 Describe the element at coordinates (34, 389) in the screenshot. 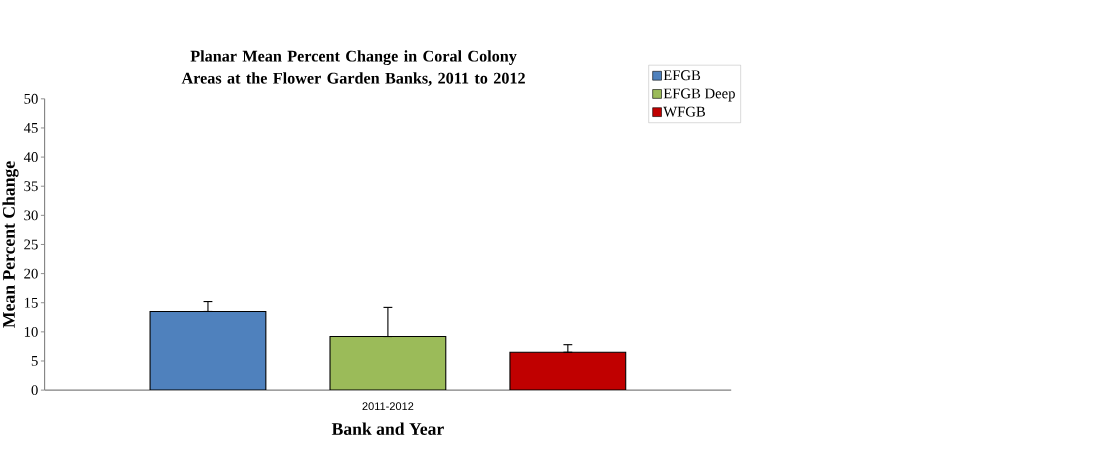

I see `y-tick-label: 0` at that location.